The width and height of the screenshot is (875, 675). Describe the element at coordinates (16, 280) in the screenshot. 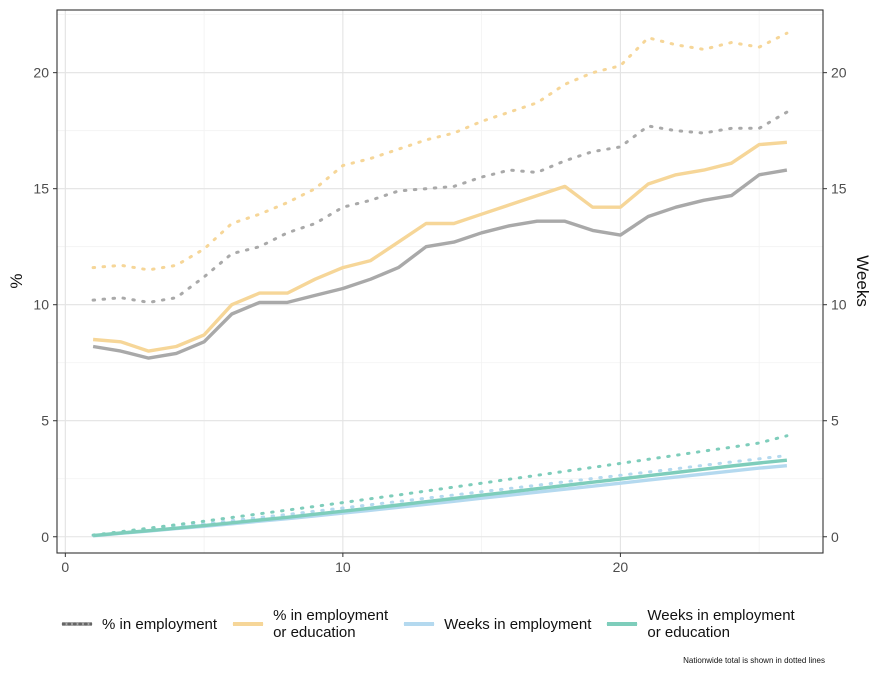

I see `y-axis-title: %` at that location.